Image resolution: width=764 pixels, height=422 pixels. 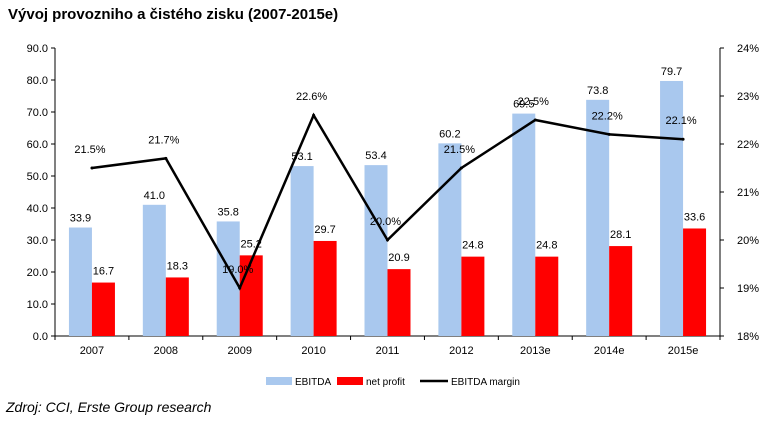 I want to click on x-tick-label: 2011, so click(x=388, y=351).